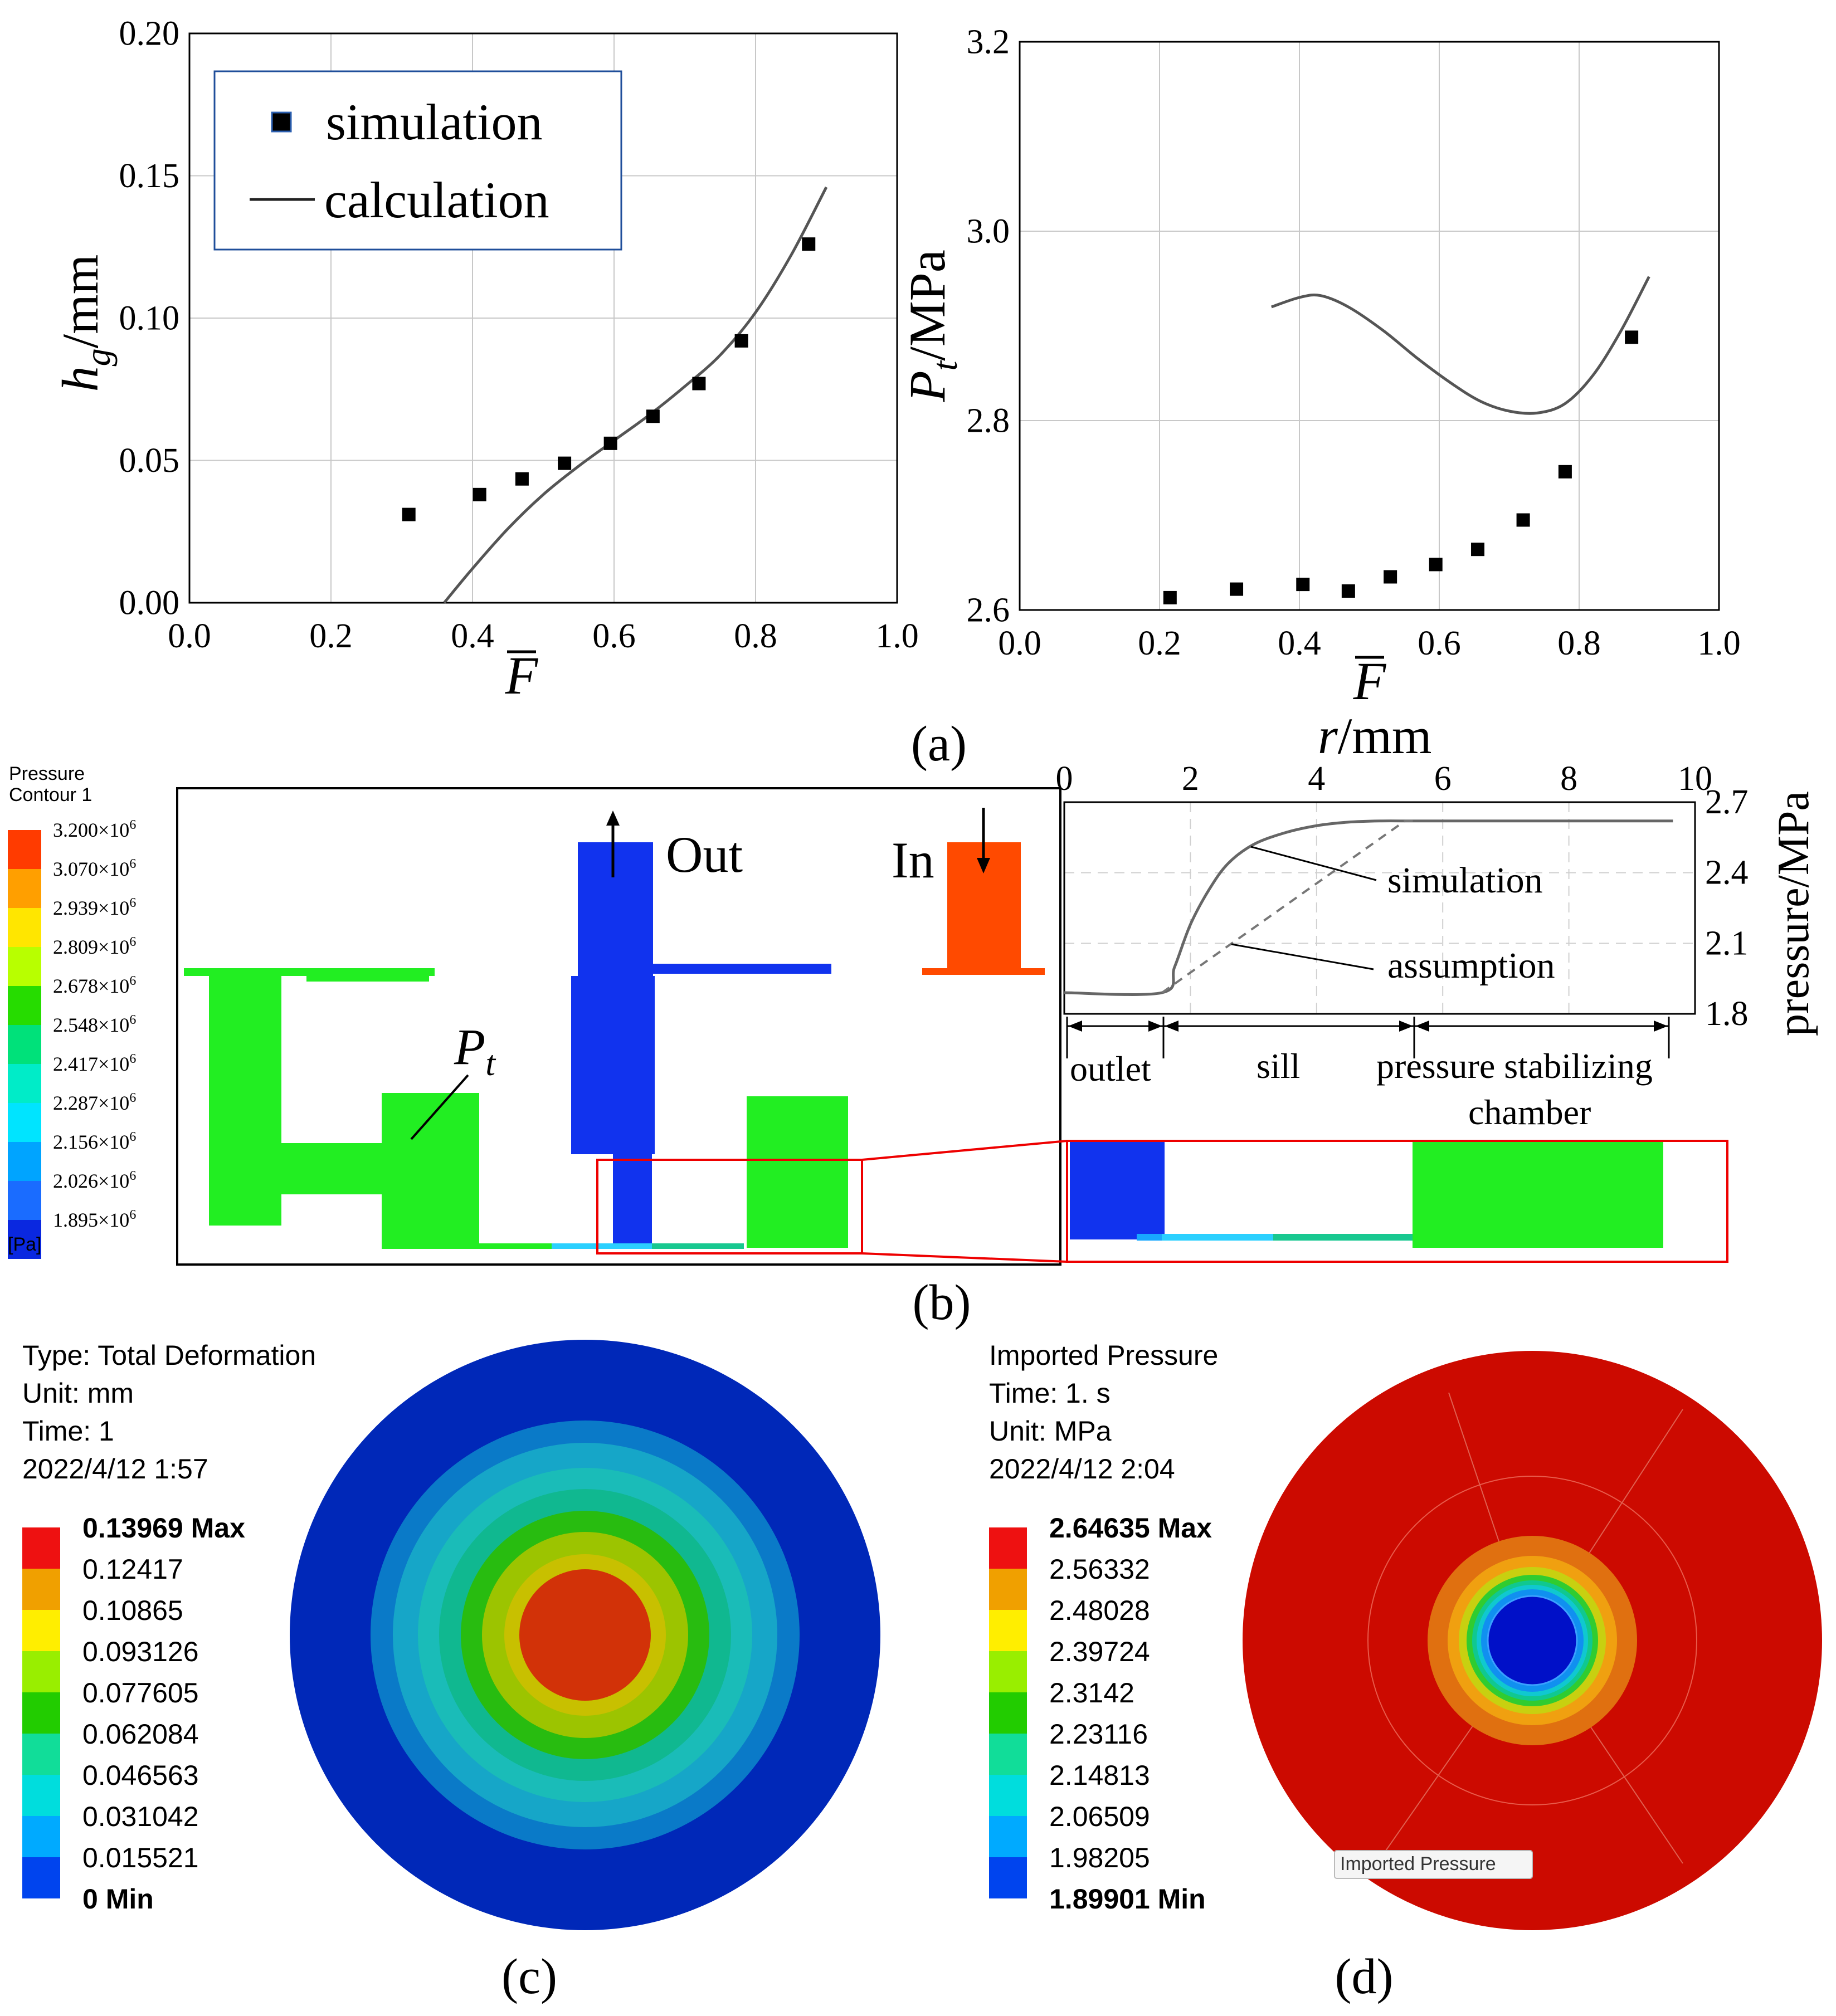  Describe the element at coordinates (439, 1107) in the screenshot. I see `b-pt-pointer` at that location.